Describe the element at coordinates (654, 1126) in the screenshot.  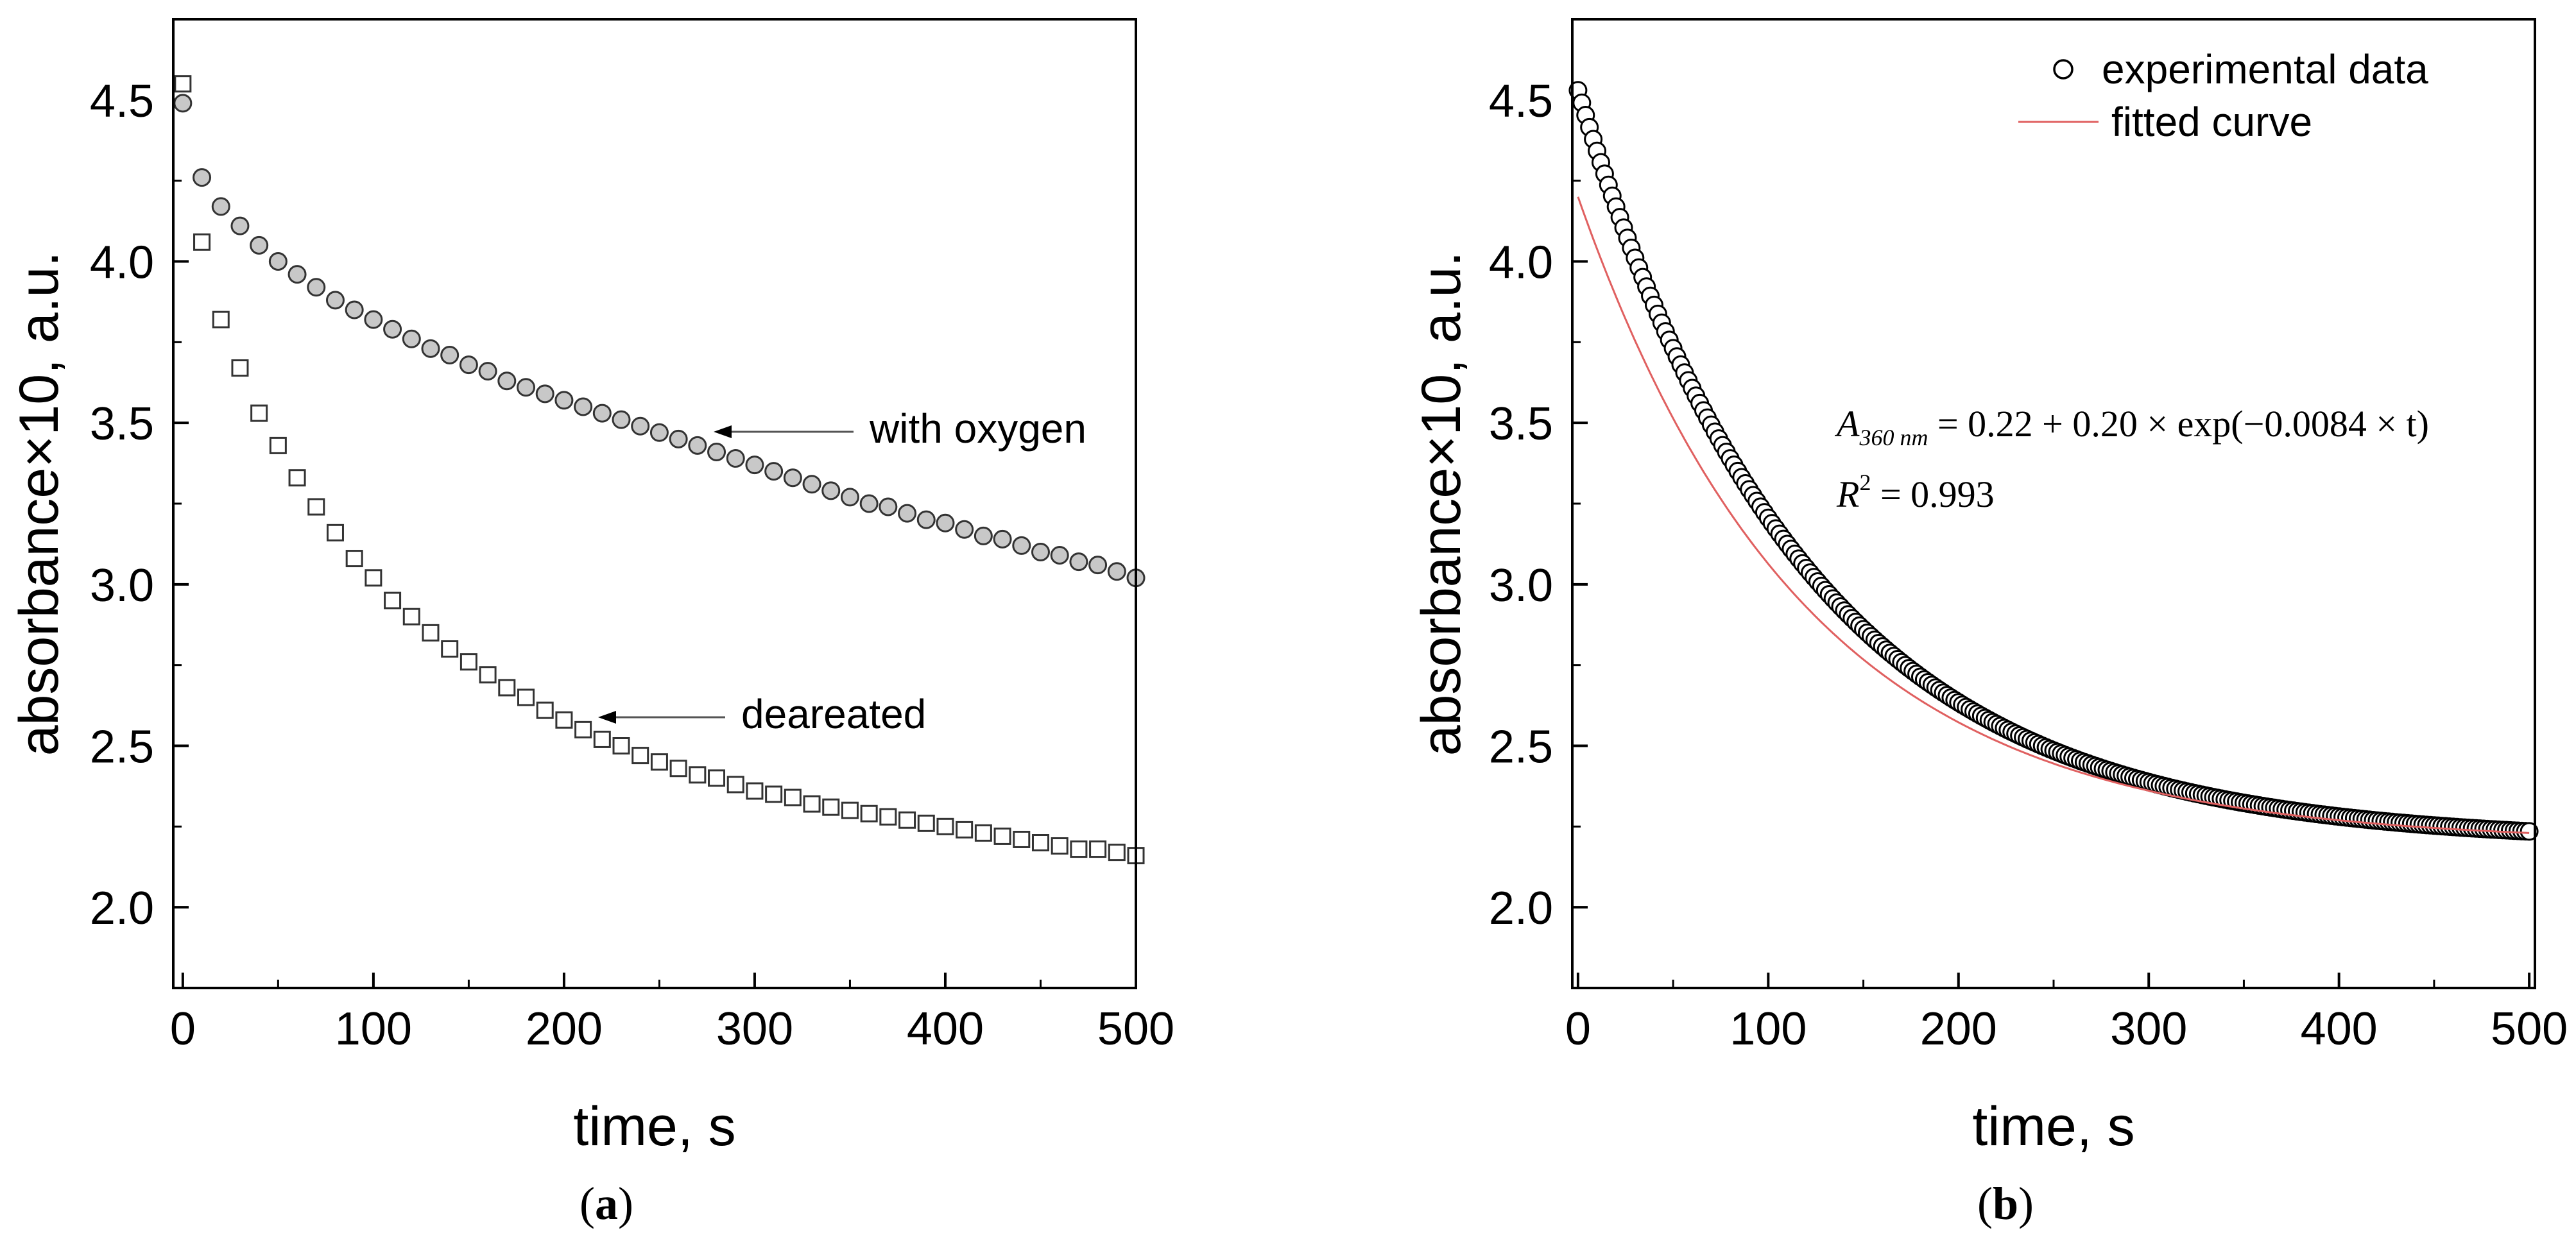
I see `panel-a-xlabel: time, s` at that location.